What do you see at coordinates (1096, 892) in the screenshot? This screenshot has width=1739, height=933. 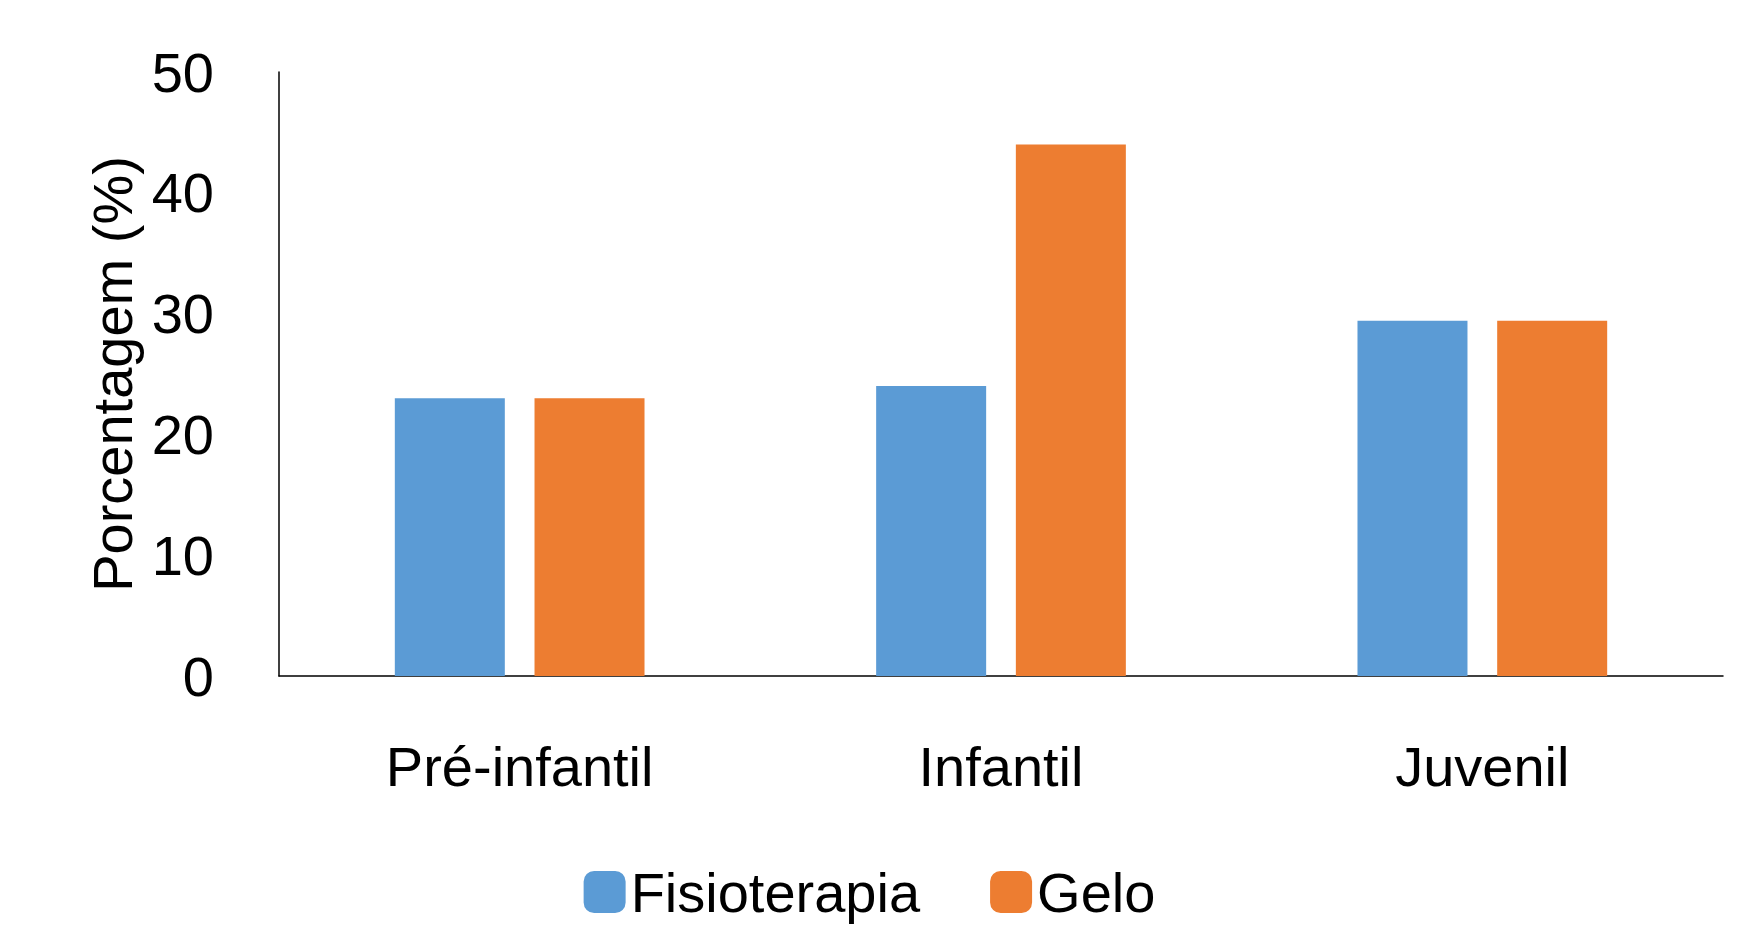 I see `legend-label: Gelo` at bounding box center [1096, 892].